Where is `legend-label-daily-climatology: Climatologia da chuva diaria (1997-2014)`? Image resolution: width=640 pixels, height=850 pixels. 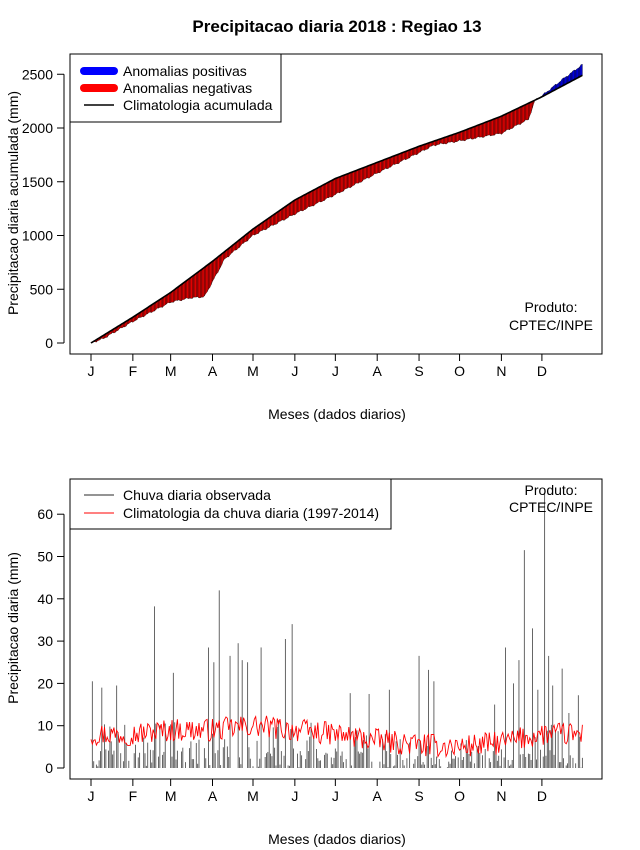
legend-label-daily-climatology: Climatologia da chuva diaria (1997-2014) is located at coordinates (251, 513).